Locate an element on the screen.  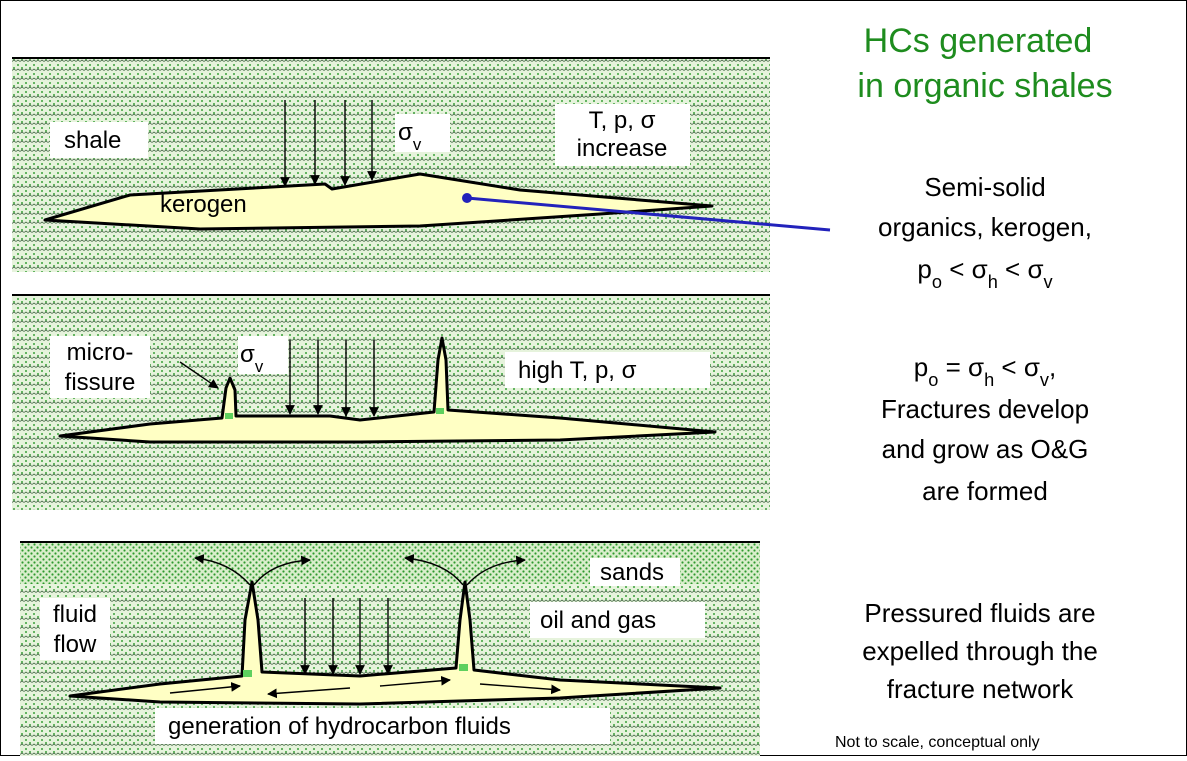
description: are formed is located at coordinates (985, 491).